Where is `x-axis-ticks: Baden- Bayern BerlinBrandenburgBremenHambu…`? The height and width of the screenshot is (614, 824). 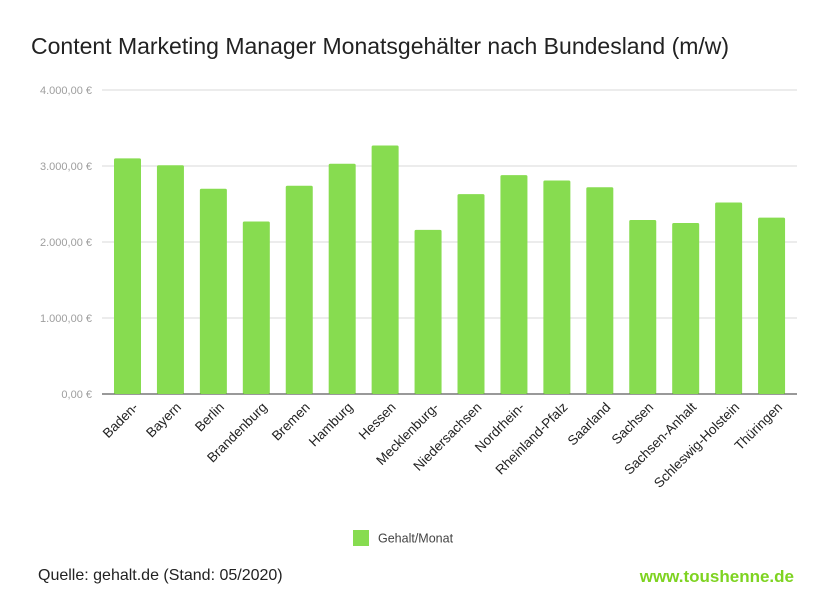
x-axis-ticks: Baden- Bayern BerlinBrandenburgBremenHambu… is located at coordinates (442, 444).